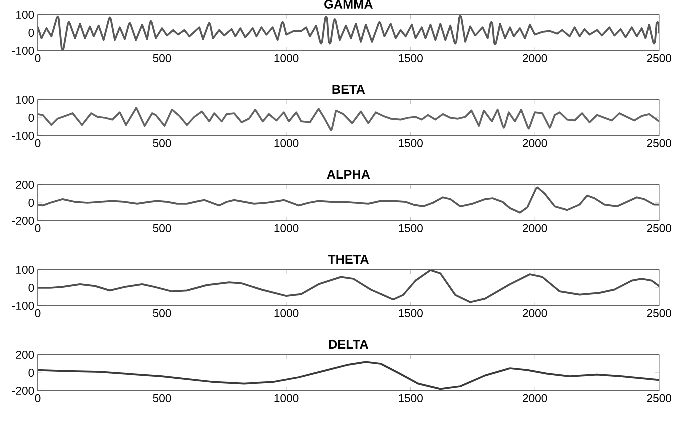  I want to click on chart-title: DELTA, so click(349, 344).